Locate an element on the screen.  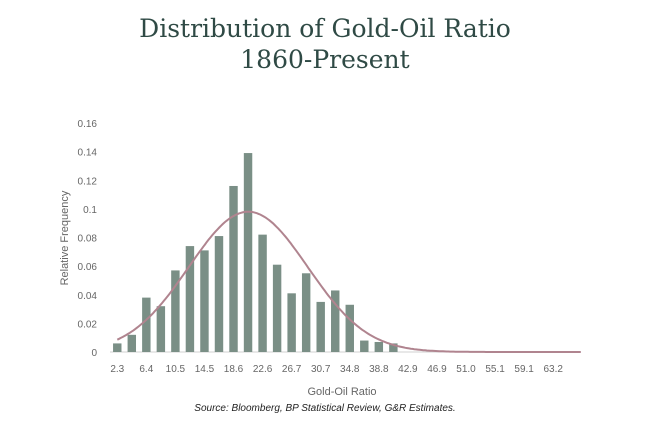
x-tick-label: 42.9 is located at coordinates (408, 369).